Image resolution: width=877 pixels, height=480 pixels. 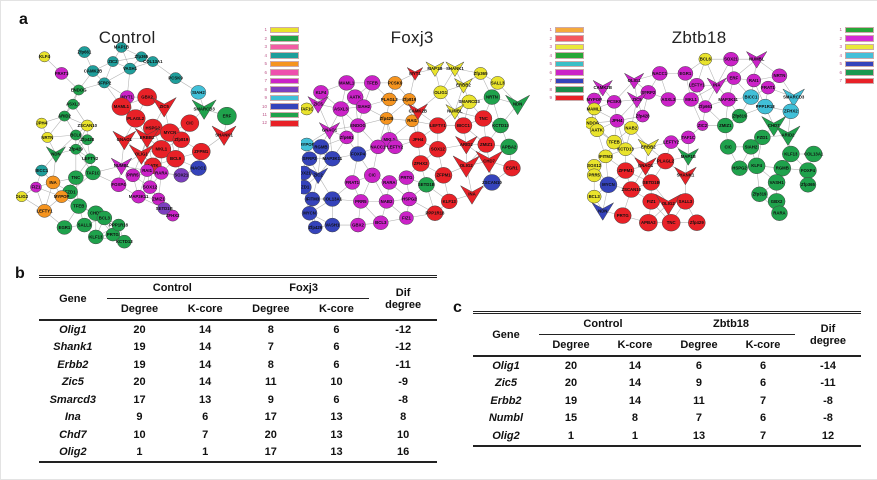 I want to click on gene-node-label: FZD1, so click(x=70, y=191).